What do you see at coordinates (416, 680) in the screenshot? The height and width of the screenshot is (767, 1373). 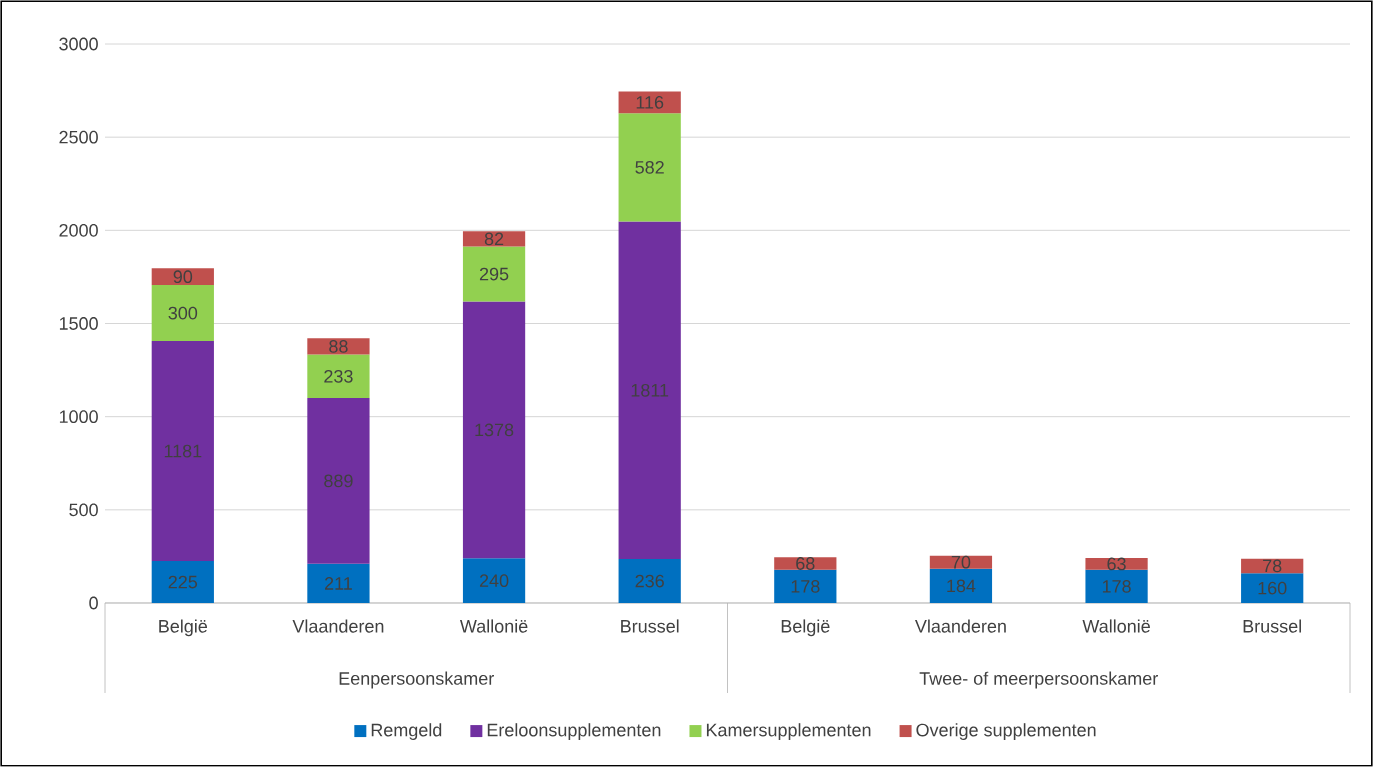 I see `text: Eenpersoonskamer` at bounding box center [416, 680].